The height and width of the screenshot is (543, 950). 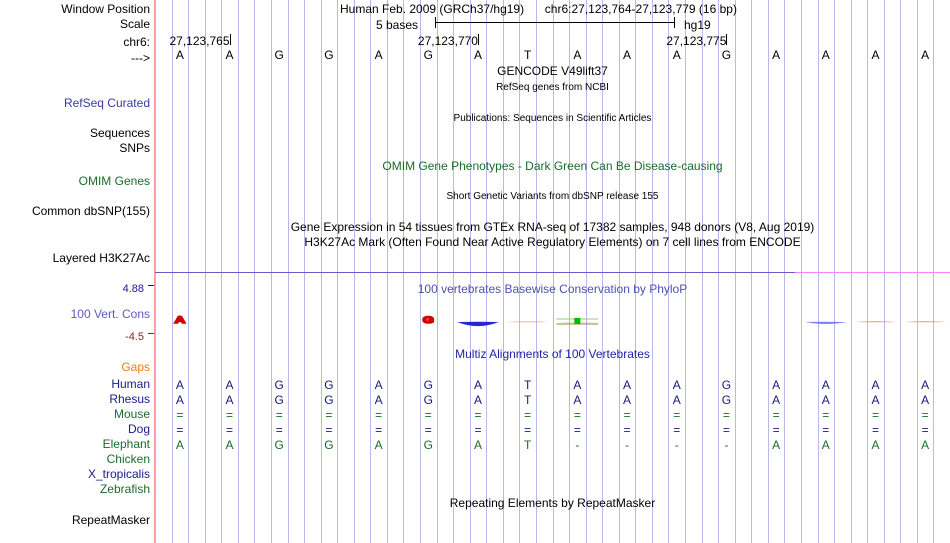 What do you see at coordinates (110, 520) in the screenshot?
I see `sidelabel-repeatmasker: RepeatMasker` at bounding box center [110, 520].